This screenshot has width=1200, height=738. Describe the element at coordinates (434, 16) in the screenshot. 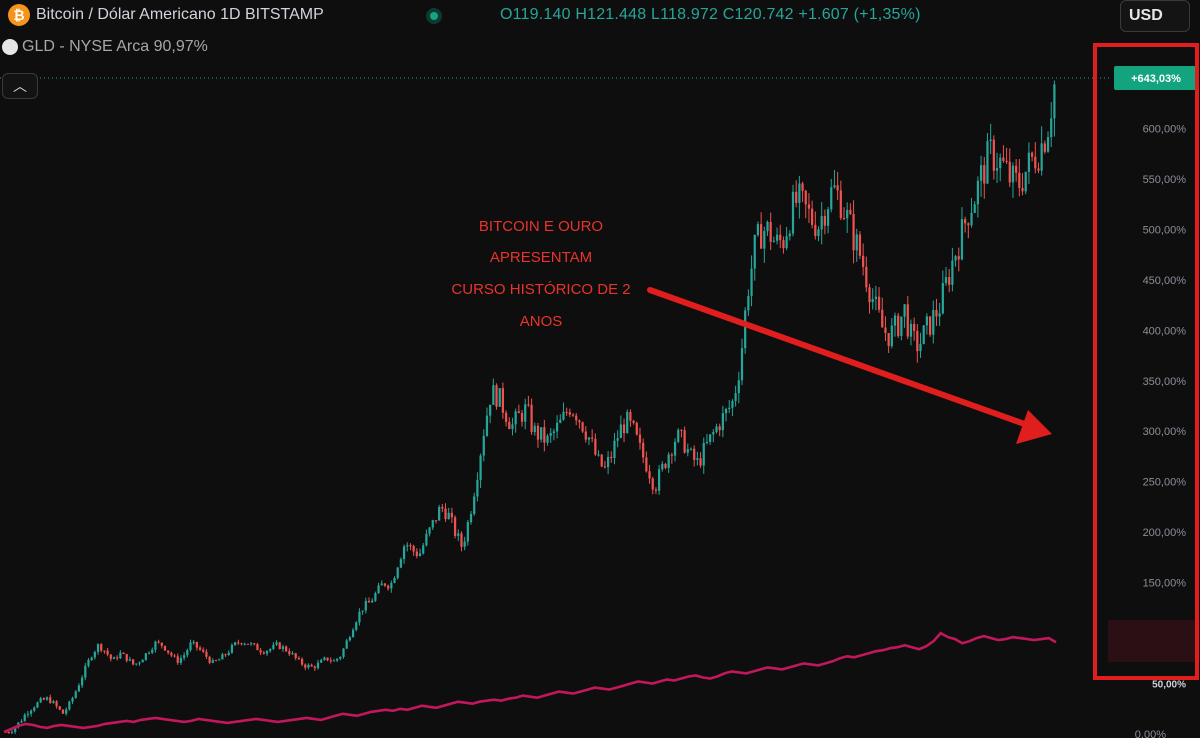

I see `market-status-icon` at that location.